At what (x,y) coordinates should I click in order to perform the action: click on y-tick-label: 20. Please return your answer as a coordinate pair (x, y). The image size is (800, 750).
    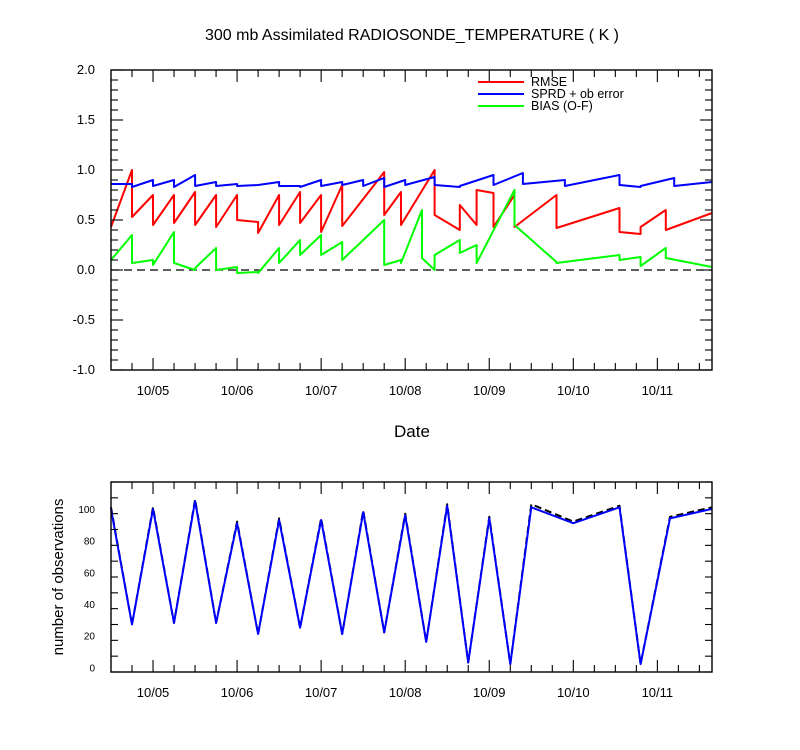
    Looking at the image, I should click on (90, 637).